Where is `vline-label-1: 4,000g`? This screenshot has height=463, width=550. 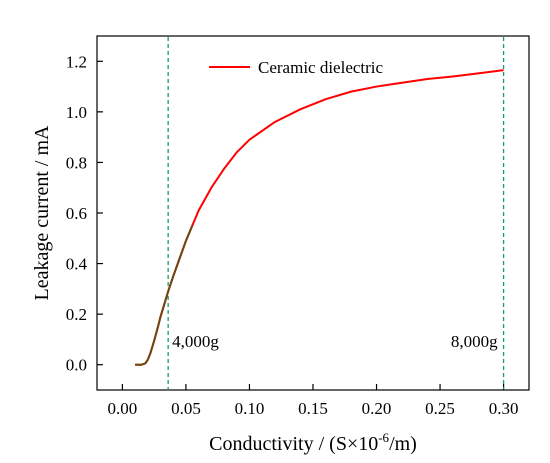 vline-label-1: 4,000g is located at coordinates (195, 341).